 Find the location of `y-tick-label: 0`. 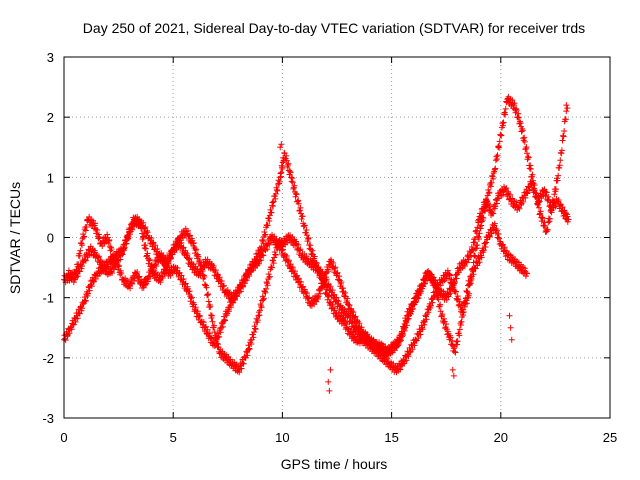

y-tick-label: 0 is located at coordinates (50, 238).